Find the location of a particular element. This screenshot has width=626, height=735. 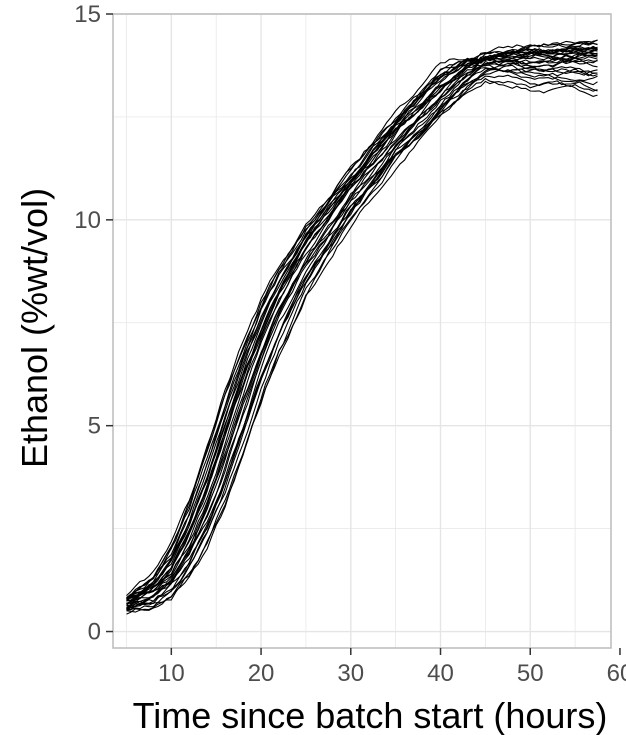

x-tick-label: 20 is located at coordinates (261, 673).